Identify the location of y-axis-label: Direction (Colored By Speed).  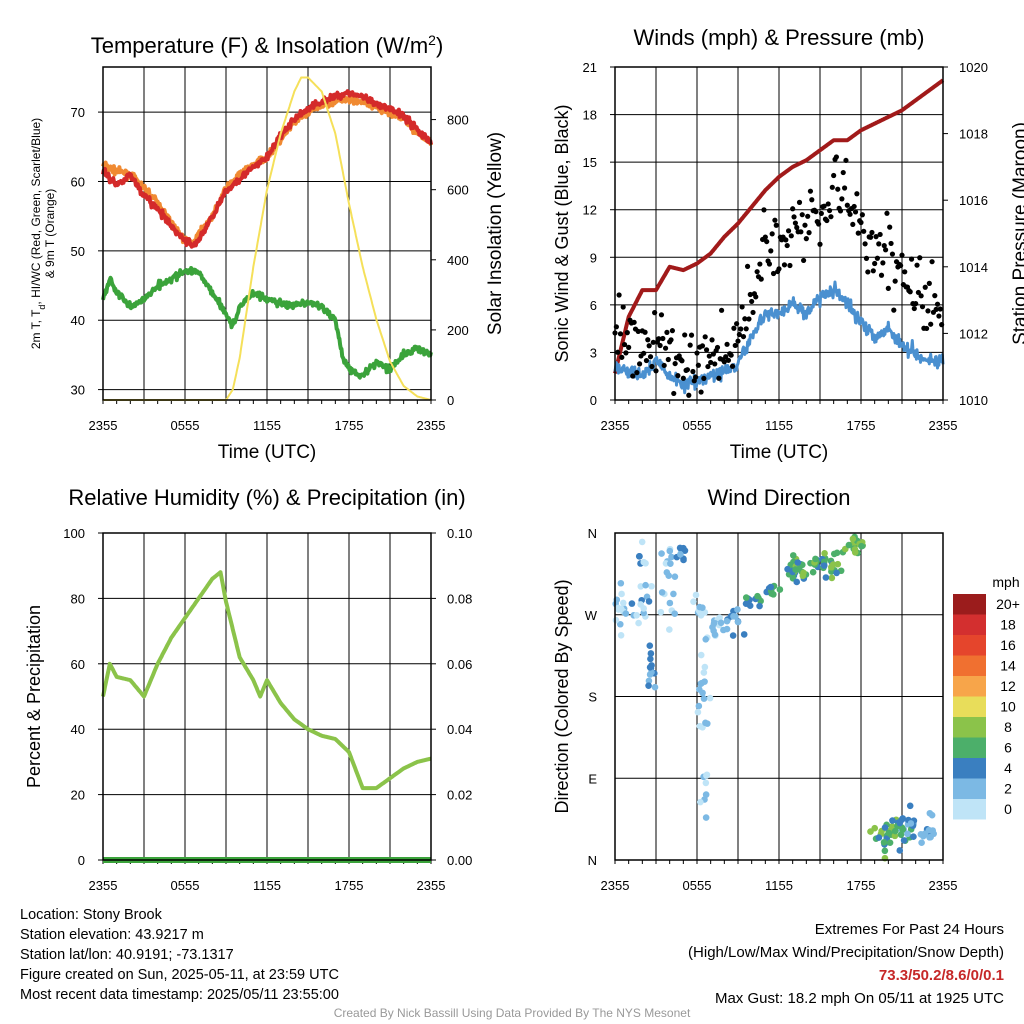
(562, 696).